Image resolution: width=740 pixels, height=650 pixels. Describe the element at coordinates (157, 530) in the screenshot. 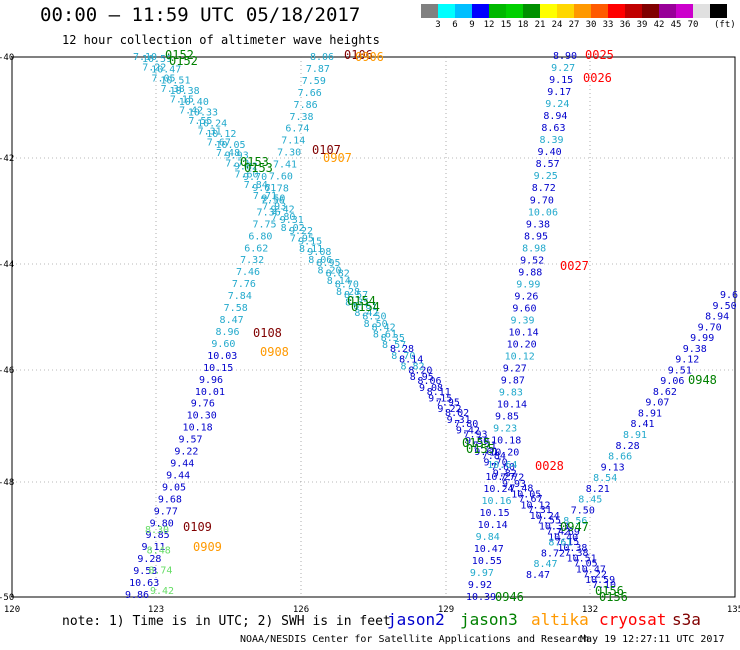

I see `track-value: 8.30` at that location.